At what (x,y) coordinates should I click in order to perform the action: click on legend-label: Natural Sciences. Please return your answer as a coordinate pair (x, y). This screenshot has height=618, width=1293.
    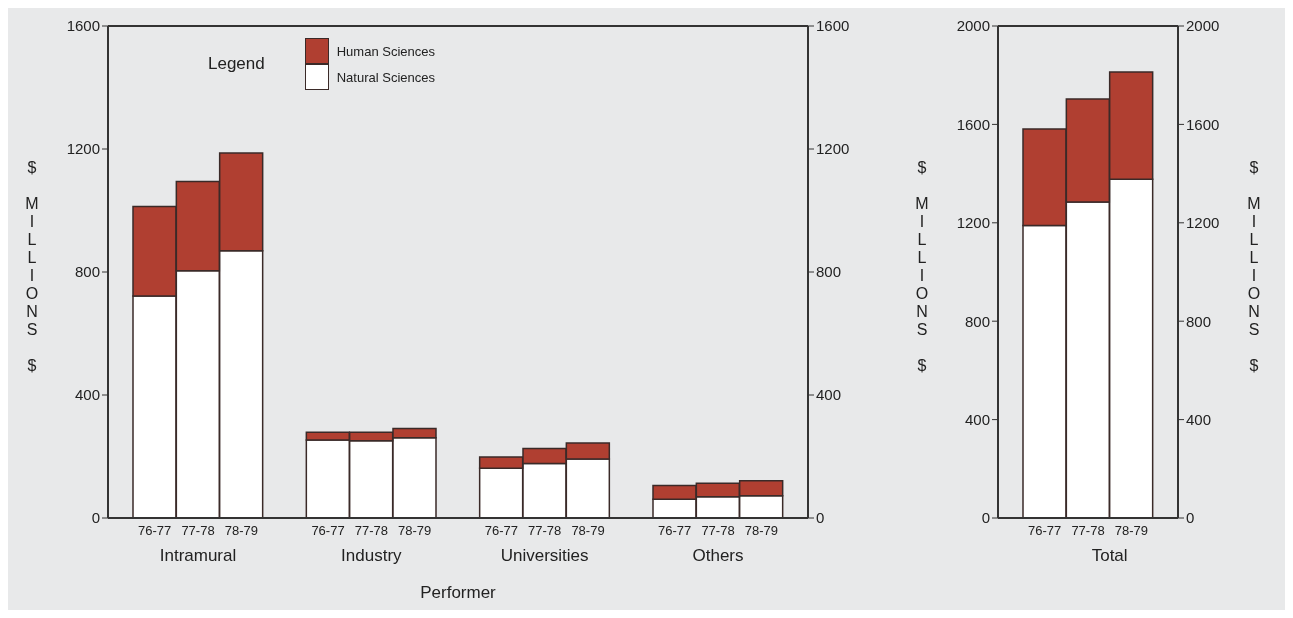
    Looking at the image, I should click on (386, 77).